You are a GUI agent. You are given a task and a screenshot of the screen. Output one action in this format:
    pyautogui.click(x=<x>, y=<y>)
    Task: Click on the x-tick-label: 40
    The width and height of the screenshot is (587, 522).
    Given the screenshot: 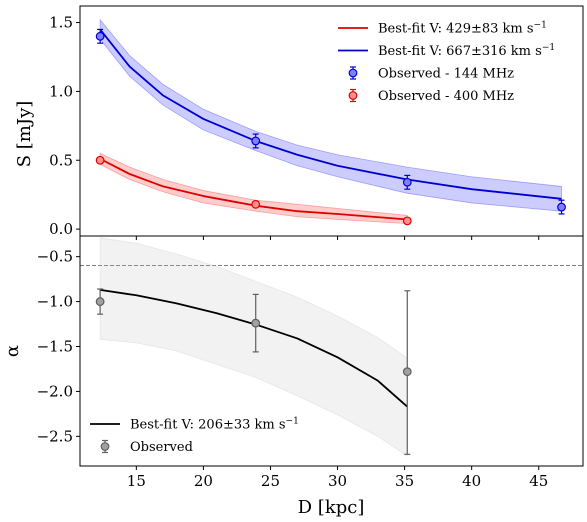 What is the action you would take?
    pyautogui.click(x=471, y=481)
    